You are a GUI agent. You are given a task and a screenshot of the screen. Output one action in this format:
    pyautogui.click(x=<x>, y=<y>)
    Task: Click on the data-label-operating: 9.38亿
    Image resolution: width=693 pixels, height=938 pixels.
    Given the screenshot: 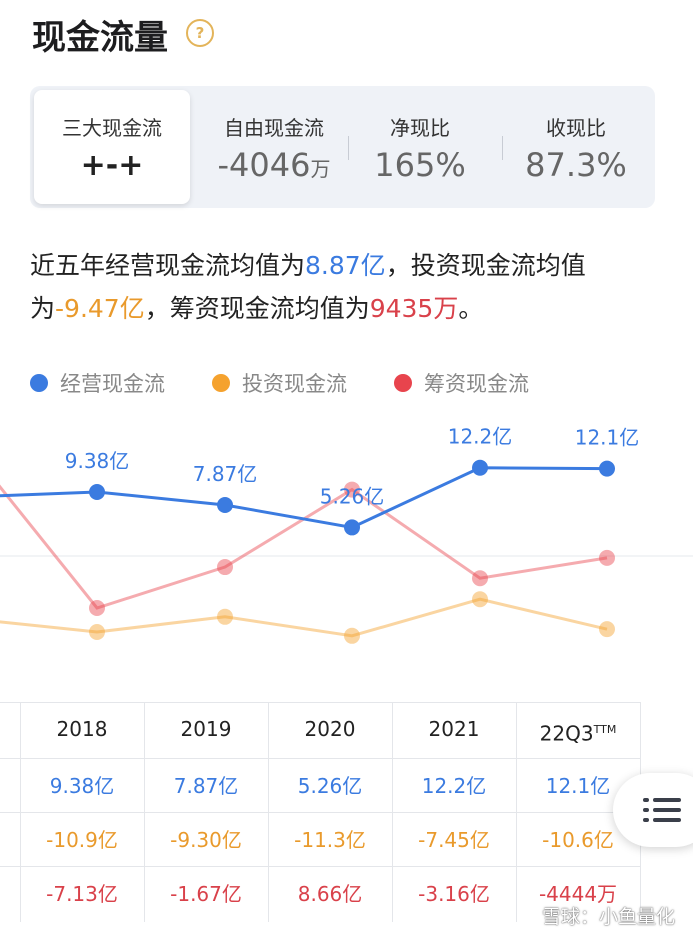 What is the action you would take?
    pyautogui.click(x=97, y=461)
    